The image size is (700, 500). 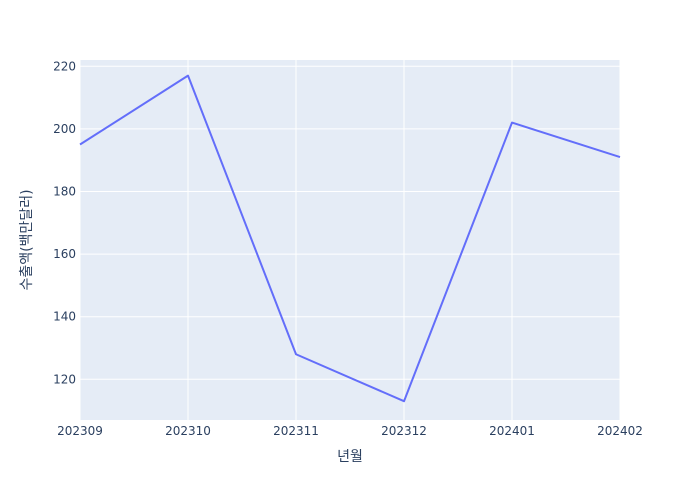 What do you see at coordinates (350, 431) in the screenshot?
I see `x-tick-labels: 202309 202310 202311 202312 202401 202402` at bounding box center [350, 431].